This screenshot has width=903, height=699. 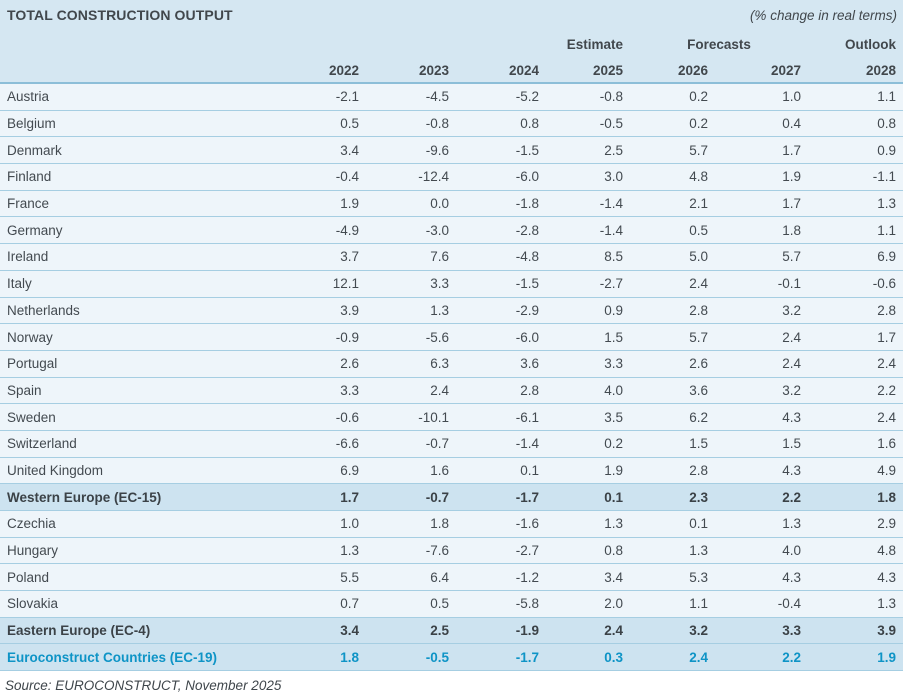 I want to click on value-cell: 2.0, so click(x=588, y=604).